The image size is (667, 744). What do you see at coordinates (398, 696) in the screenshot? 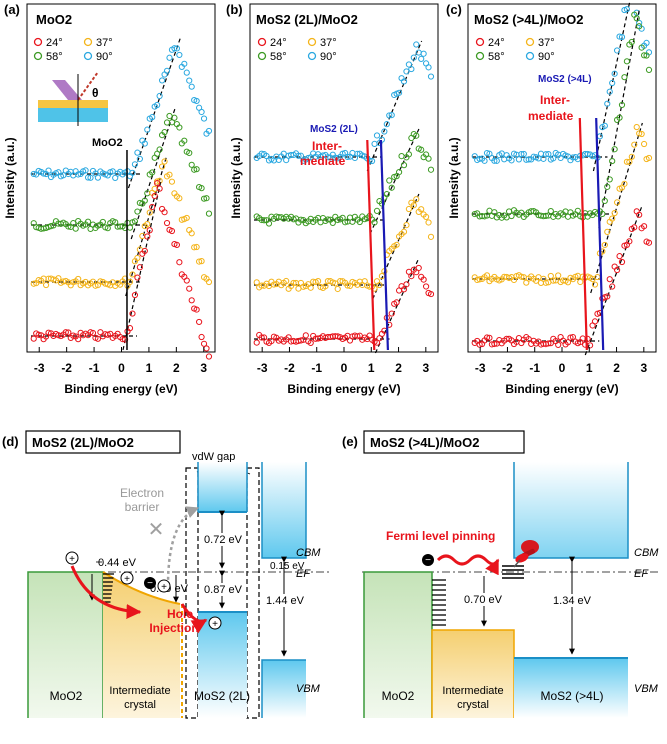
I see `label-moo2-e: MoO2` at bounding box center [398, 696].